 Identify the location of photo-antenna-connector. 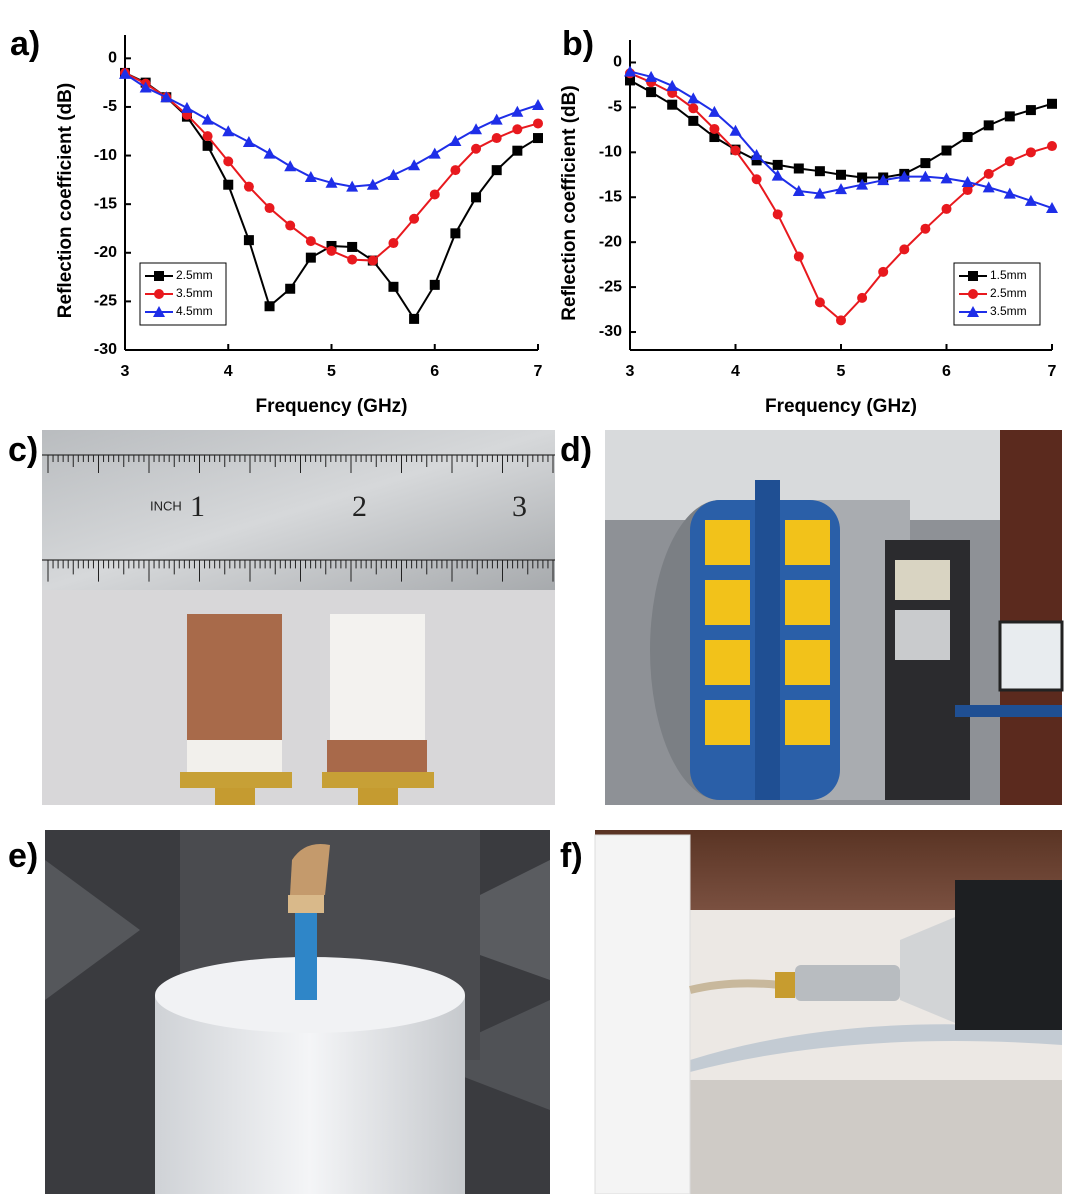
(828, 1012).